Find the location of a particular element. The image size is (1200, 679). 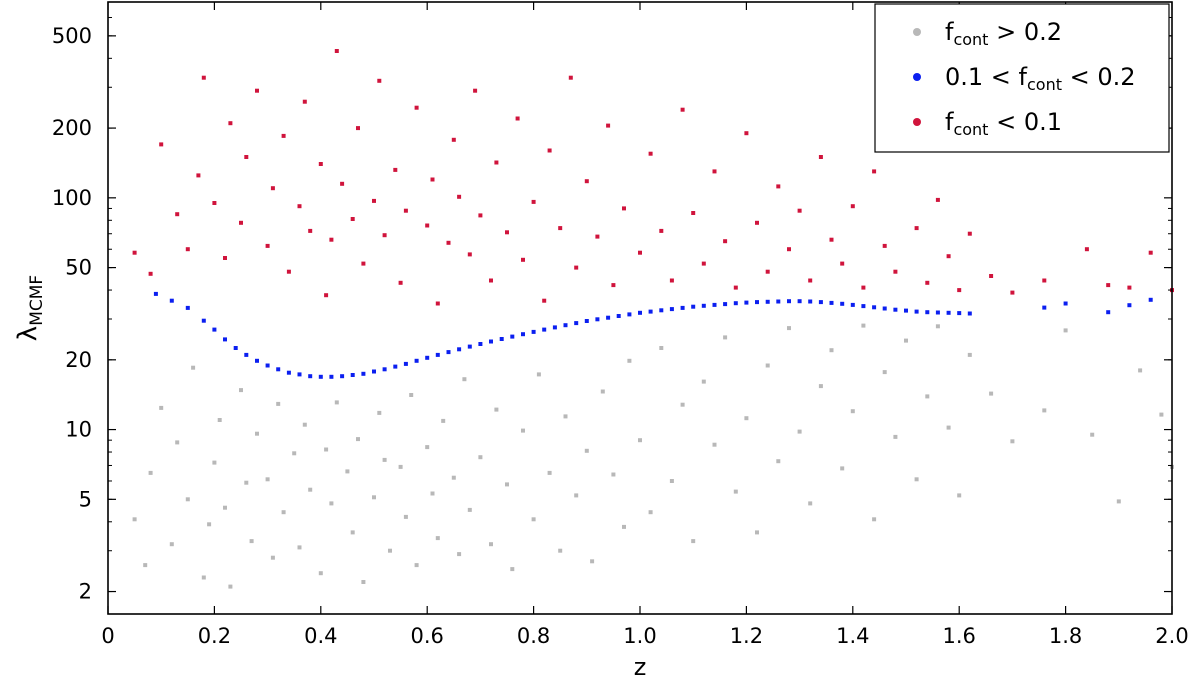

y-tick-label: 10 is located at coordinates (78, 430).